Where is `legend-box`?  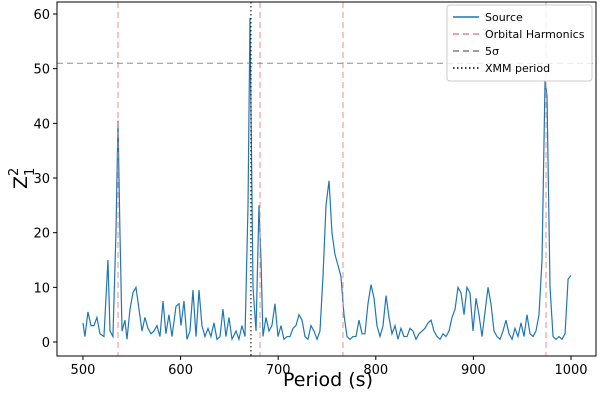
legend-box is located at coordinates (519, 43).